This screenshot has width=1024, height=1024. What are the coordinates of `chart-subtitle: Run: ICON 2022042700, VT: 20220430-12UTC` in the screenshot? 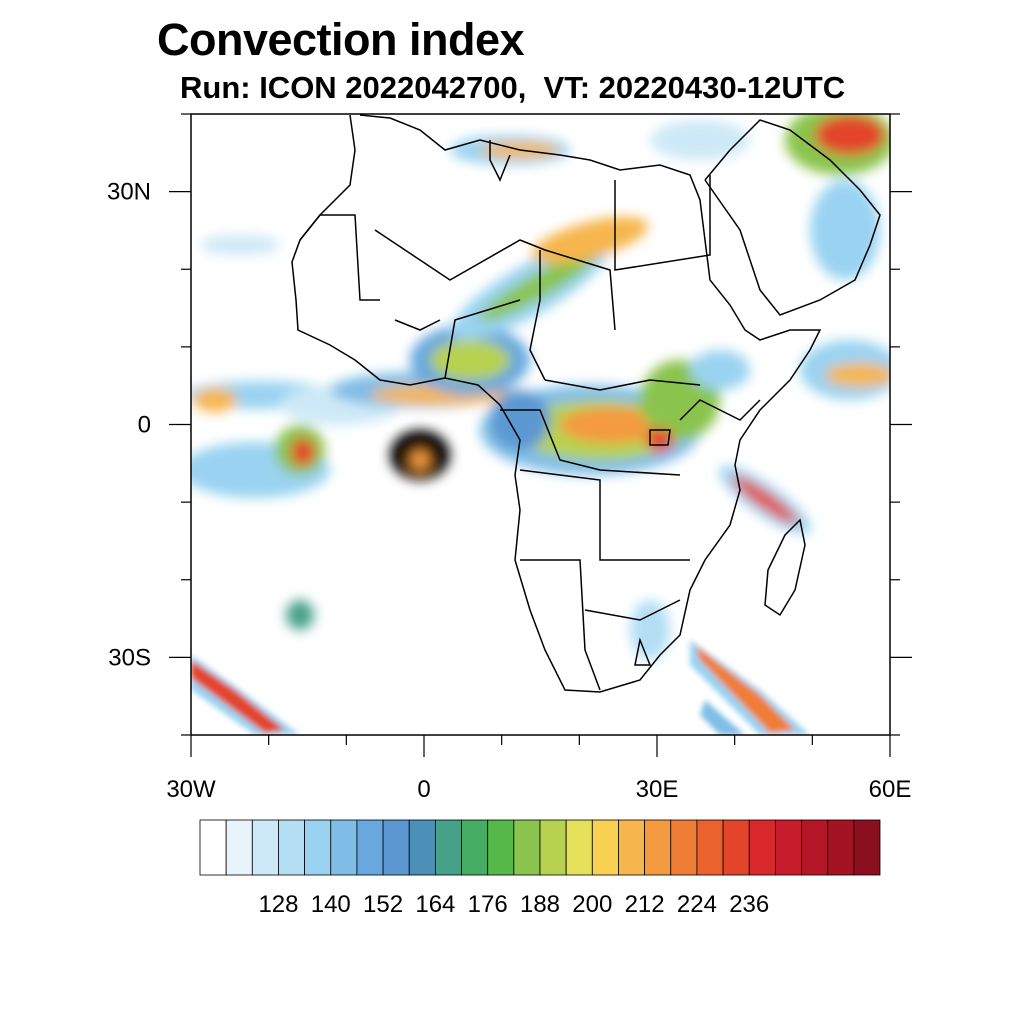 It's located at (513, 87).